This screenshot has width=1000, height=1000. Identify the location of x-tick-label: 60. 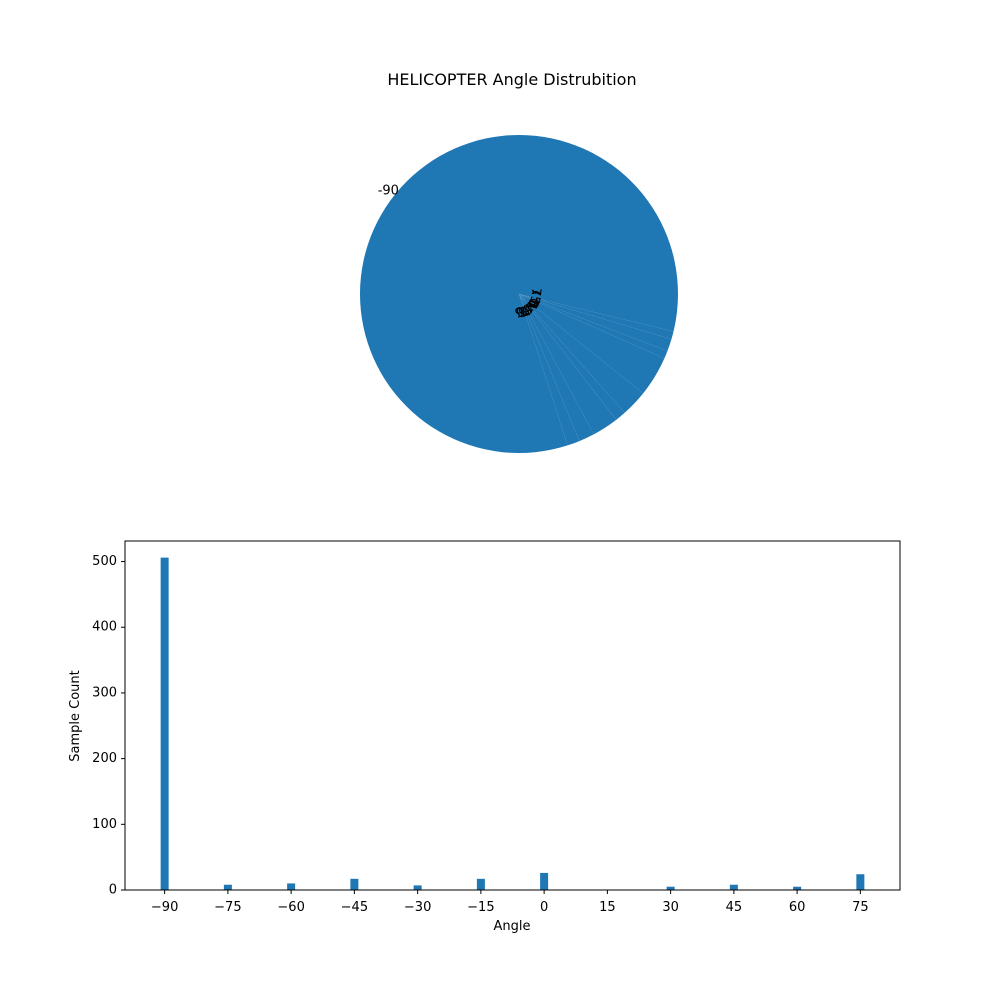
(797, 907).